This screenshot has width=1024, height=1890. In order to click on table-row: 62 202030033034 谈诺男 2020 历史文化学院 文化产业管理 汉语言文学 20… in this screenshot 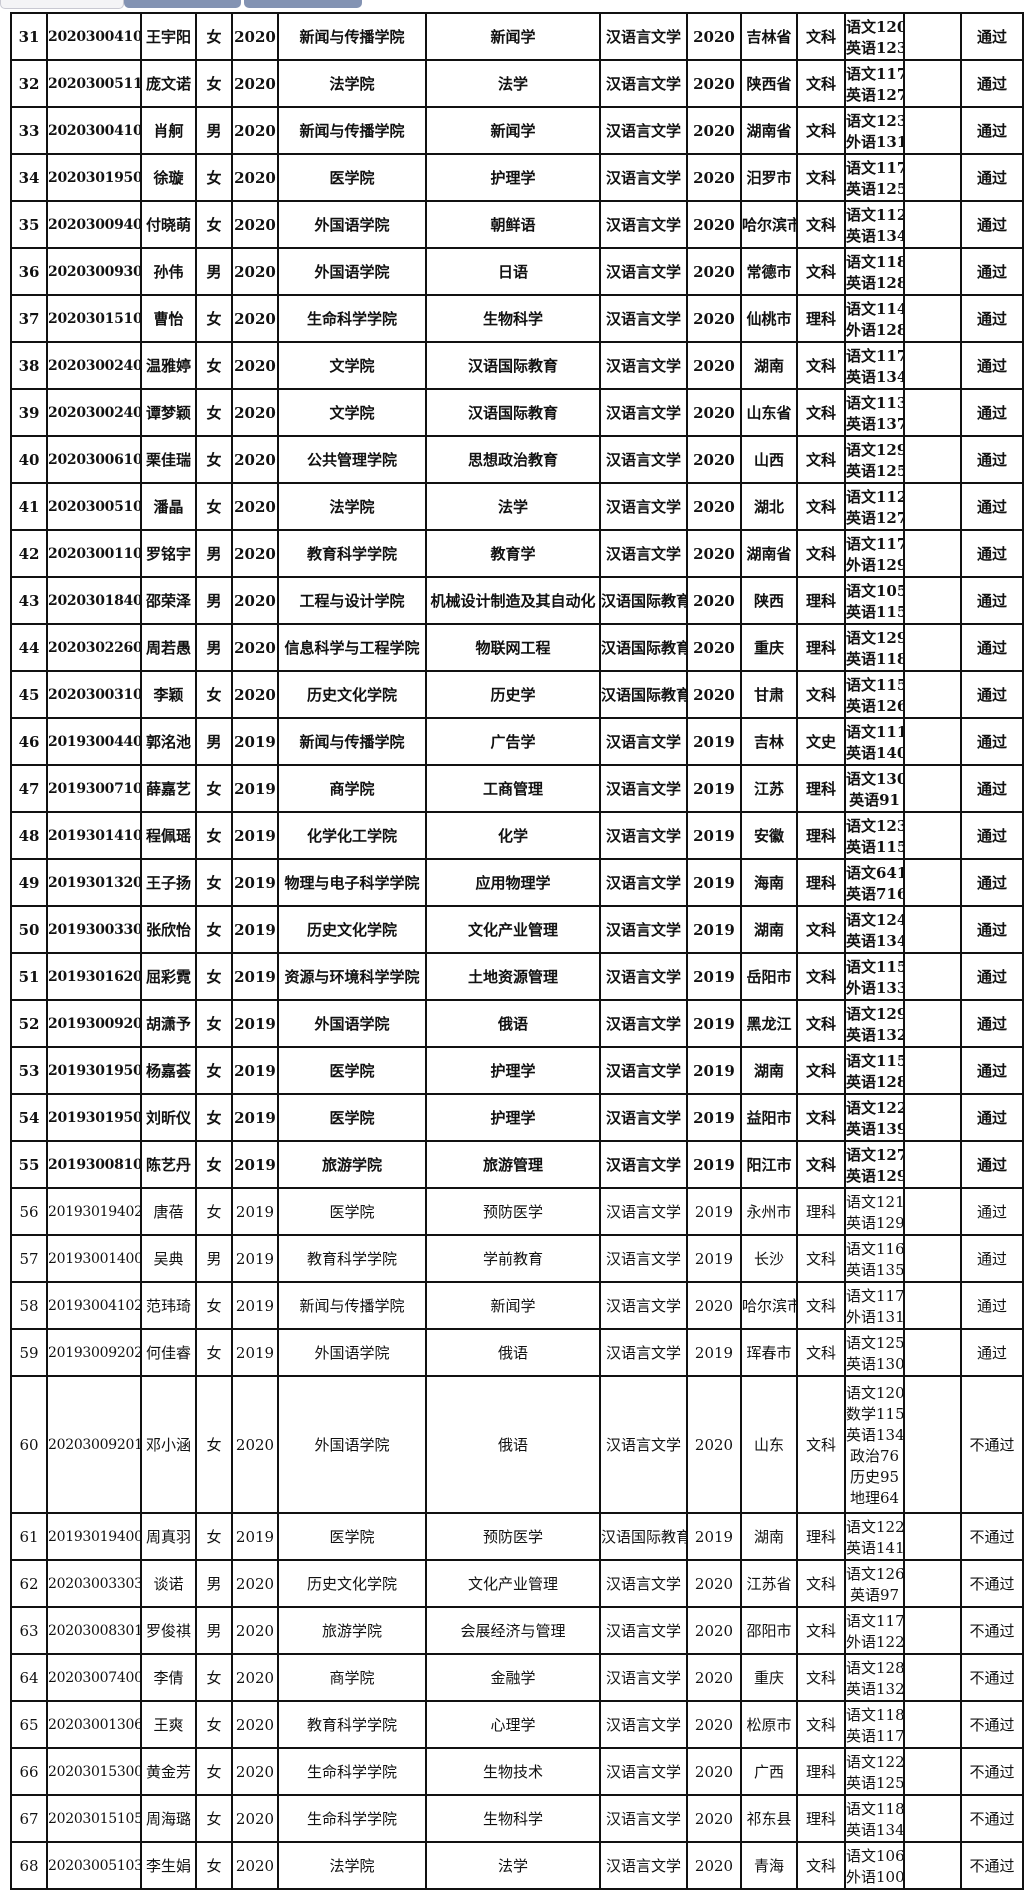, I will do `click(517, 1583)`.